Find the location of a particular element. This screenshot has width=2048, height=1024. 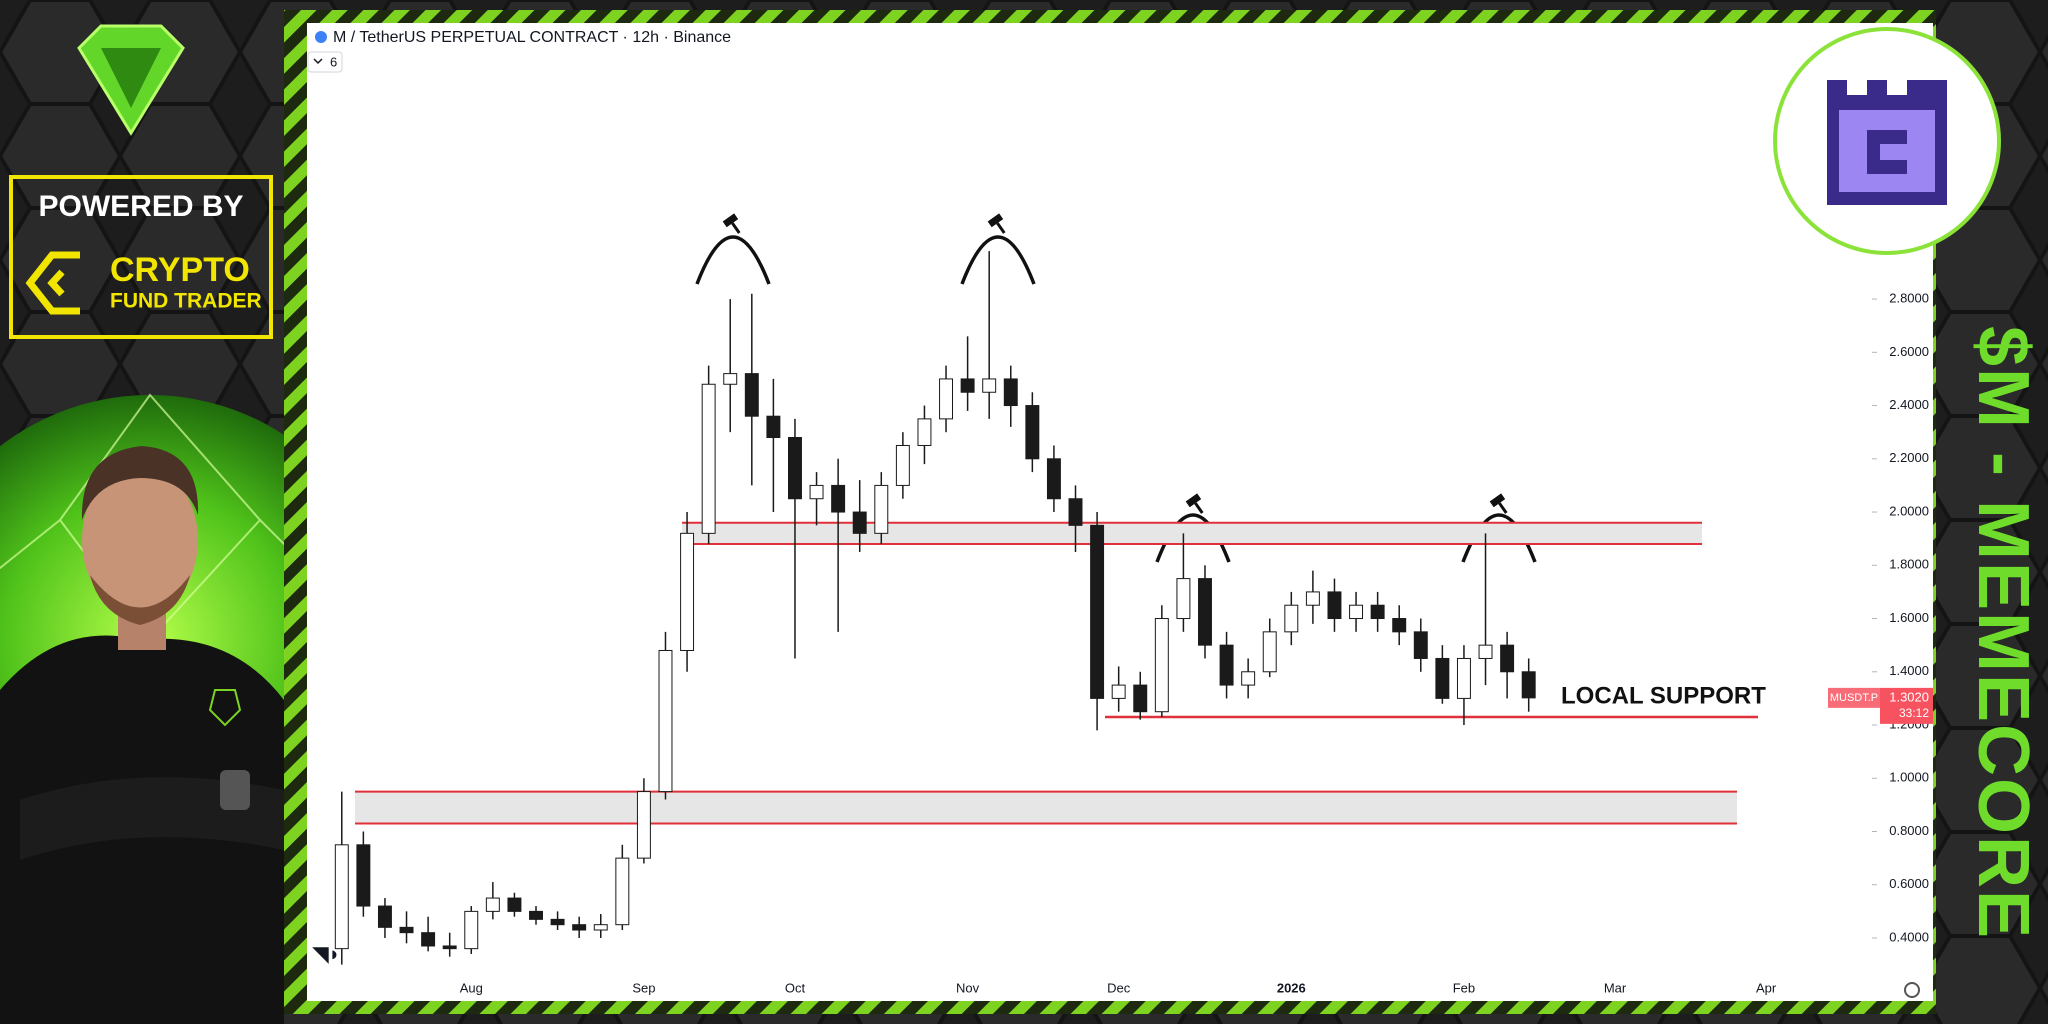

y-tick-label: 0.6000 is located at coordinates (1909, 883).